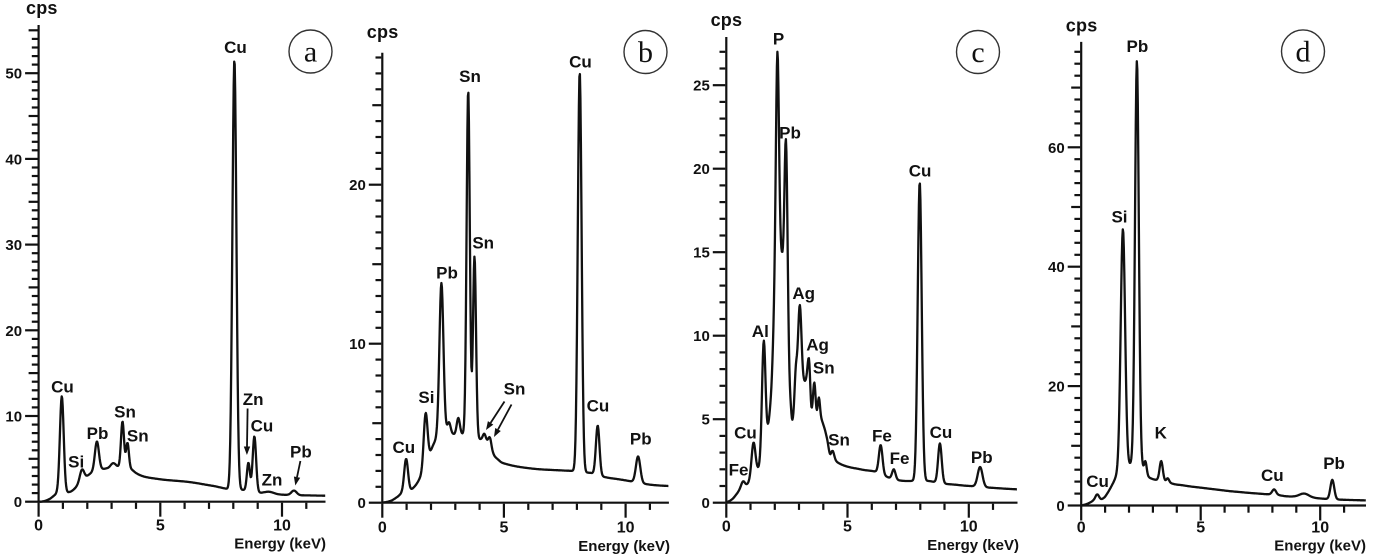  I want to click on svg-text: 30, so click(13, 245).